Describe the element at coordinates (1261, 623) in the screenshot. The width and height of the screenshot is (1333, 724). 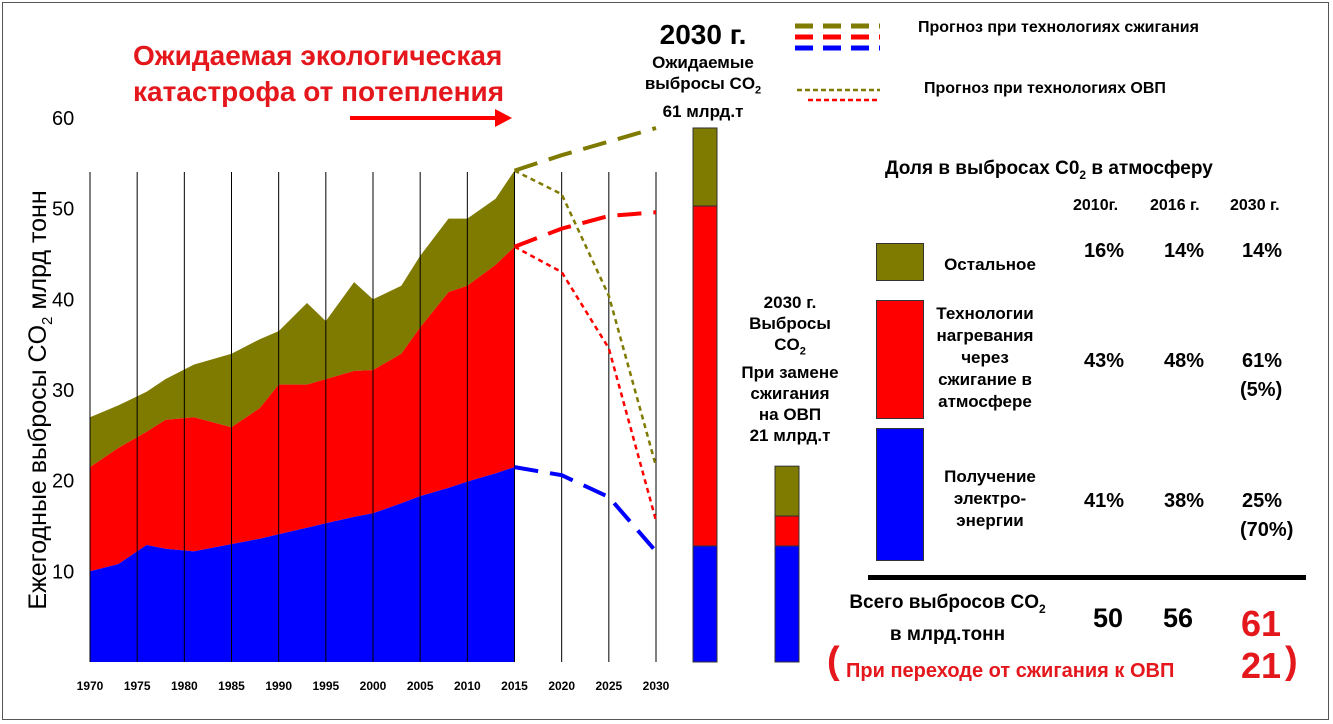
I see `total-2030: 61` at that location.